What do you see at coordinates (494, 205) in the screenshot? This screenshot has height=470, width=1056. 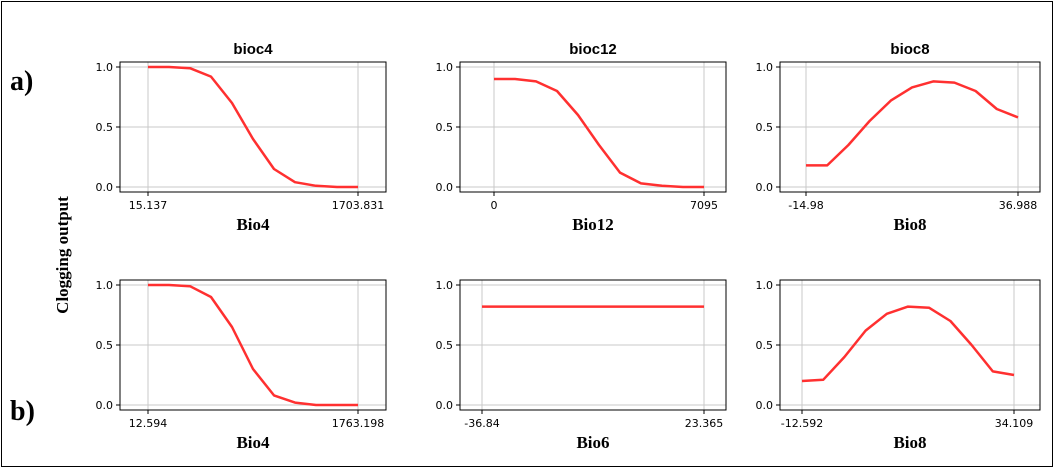 I see `x-tick-label: 0` at bounding box center [494, 205].